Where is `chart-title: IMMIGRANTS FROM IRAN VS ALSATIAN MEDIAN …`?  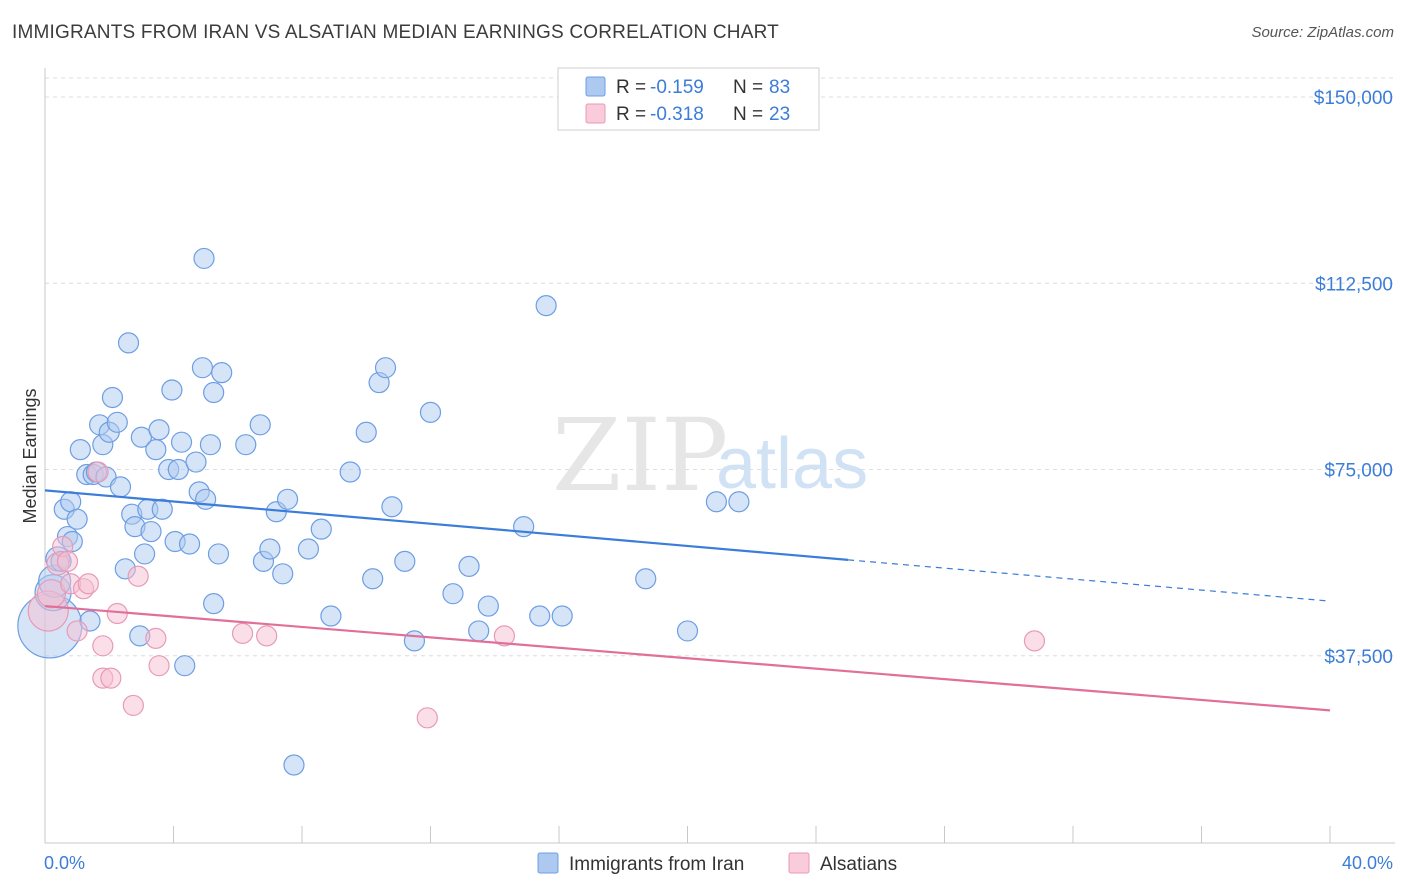
chart-title: IMMIGRANTS FROM IRAN VS ALSATIAN MEDIAN … is located at coordinates (395, 32).